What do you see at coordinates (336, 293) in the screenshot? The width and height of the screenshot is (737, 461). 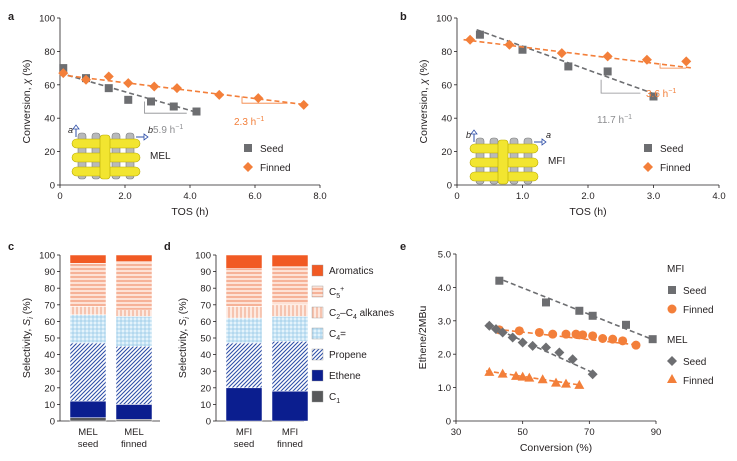 I see `legend-label: C5+` at bounding box center [336, 293].